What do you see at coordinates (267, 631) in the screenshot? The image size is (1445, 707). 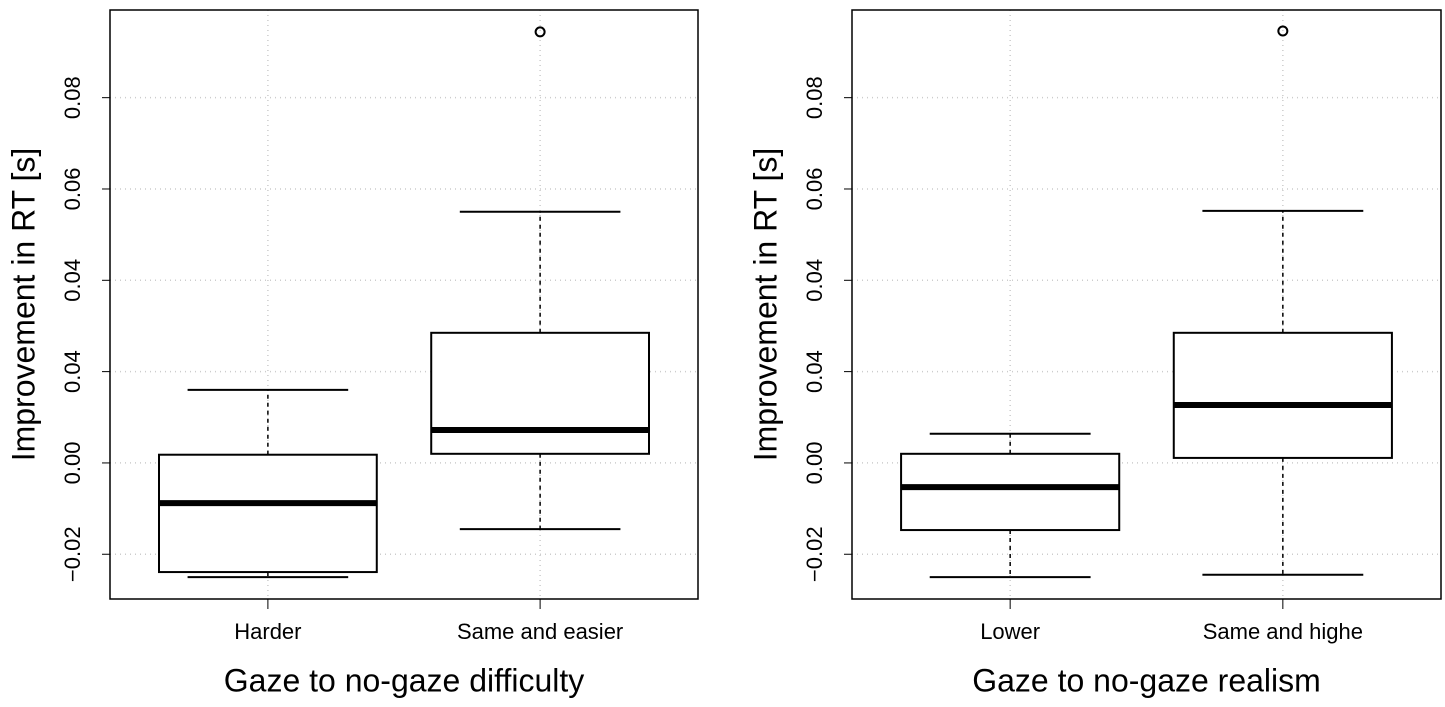 I see `x-tick-label: Harder` at bounding box center [267, 631].